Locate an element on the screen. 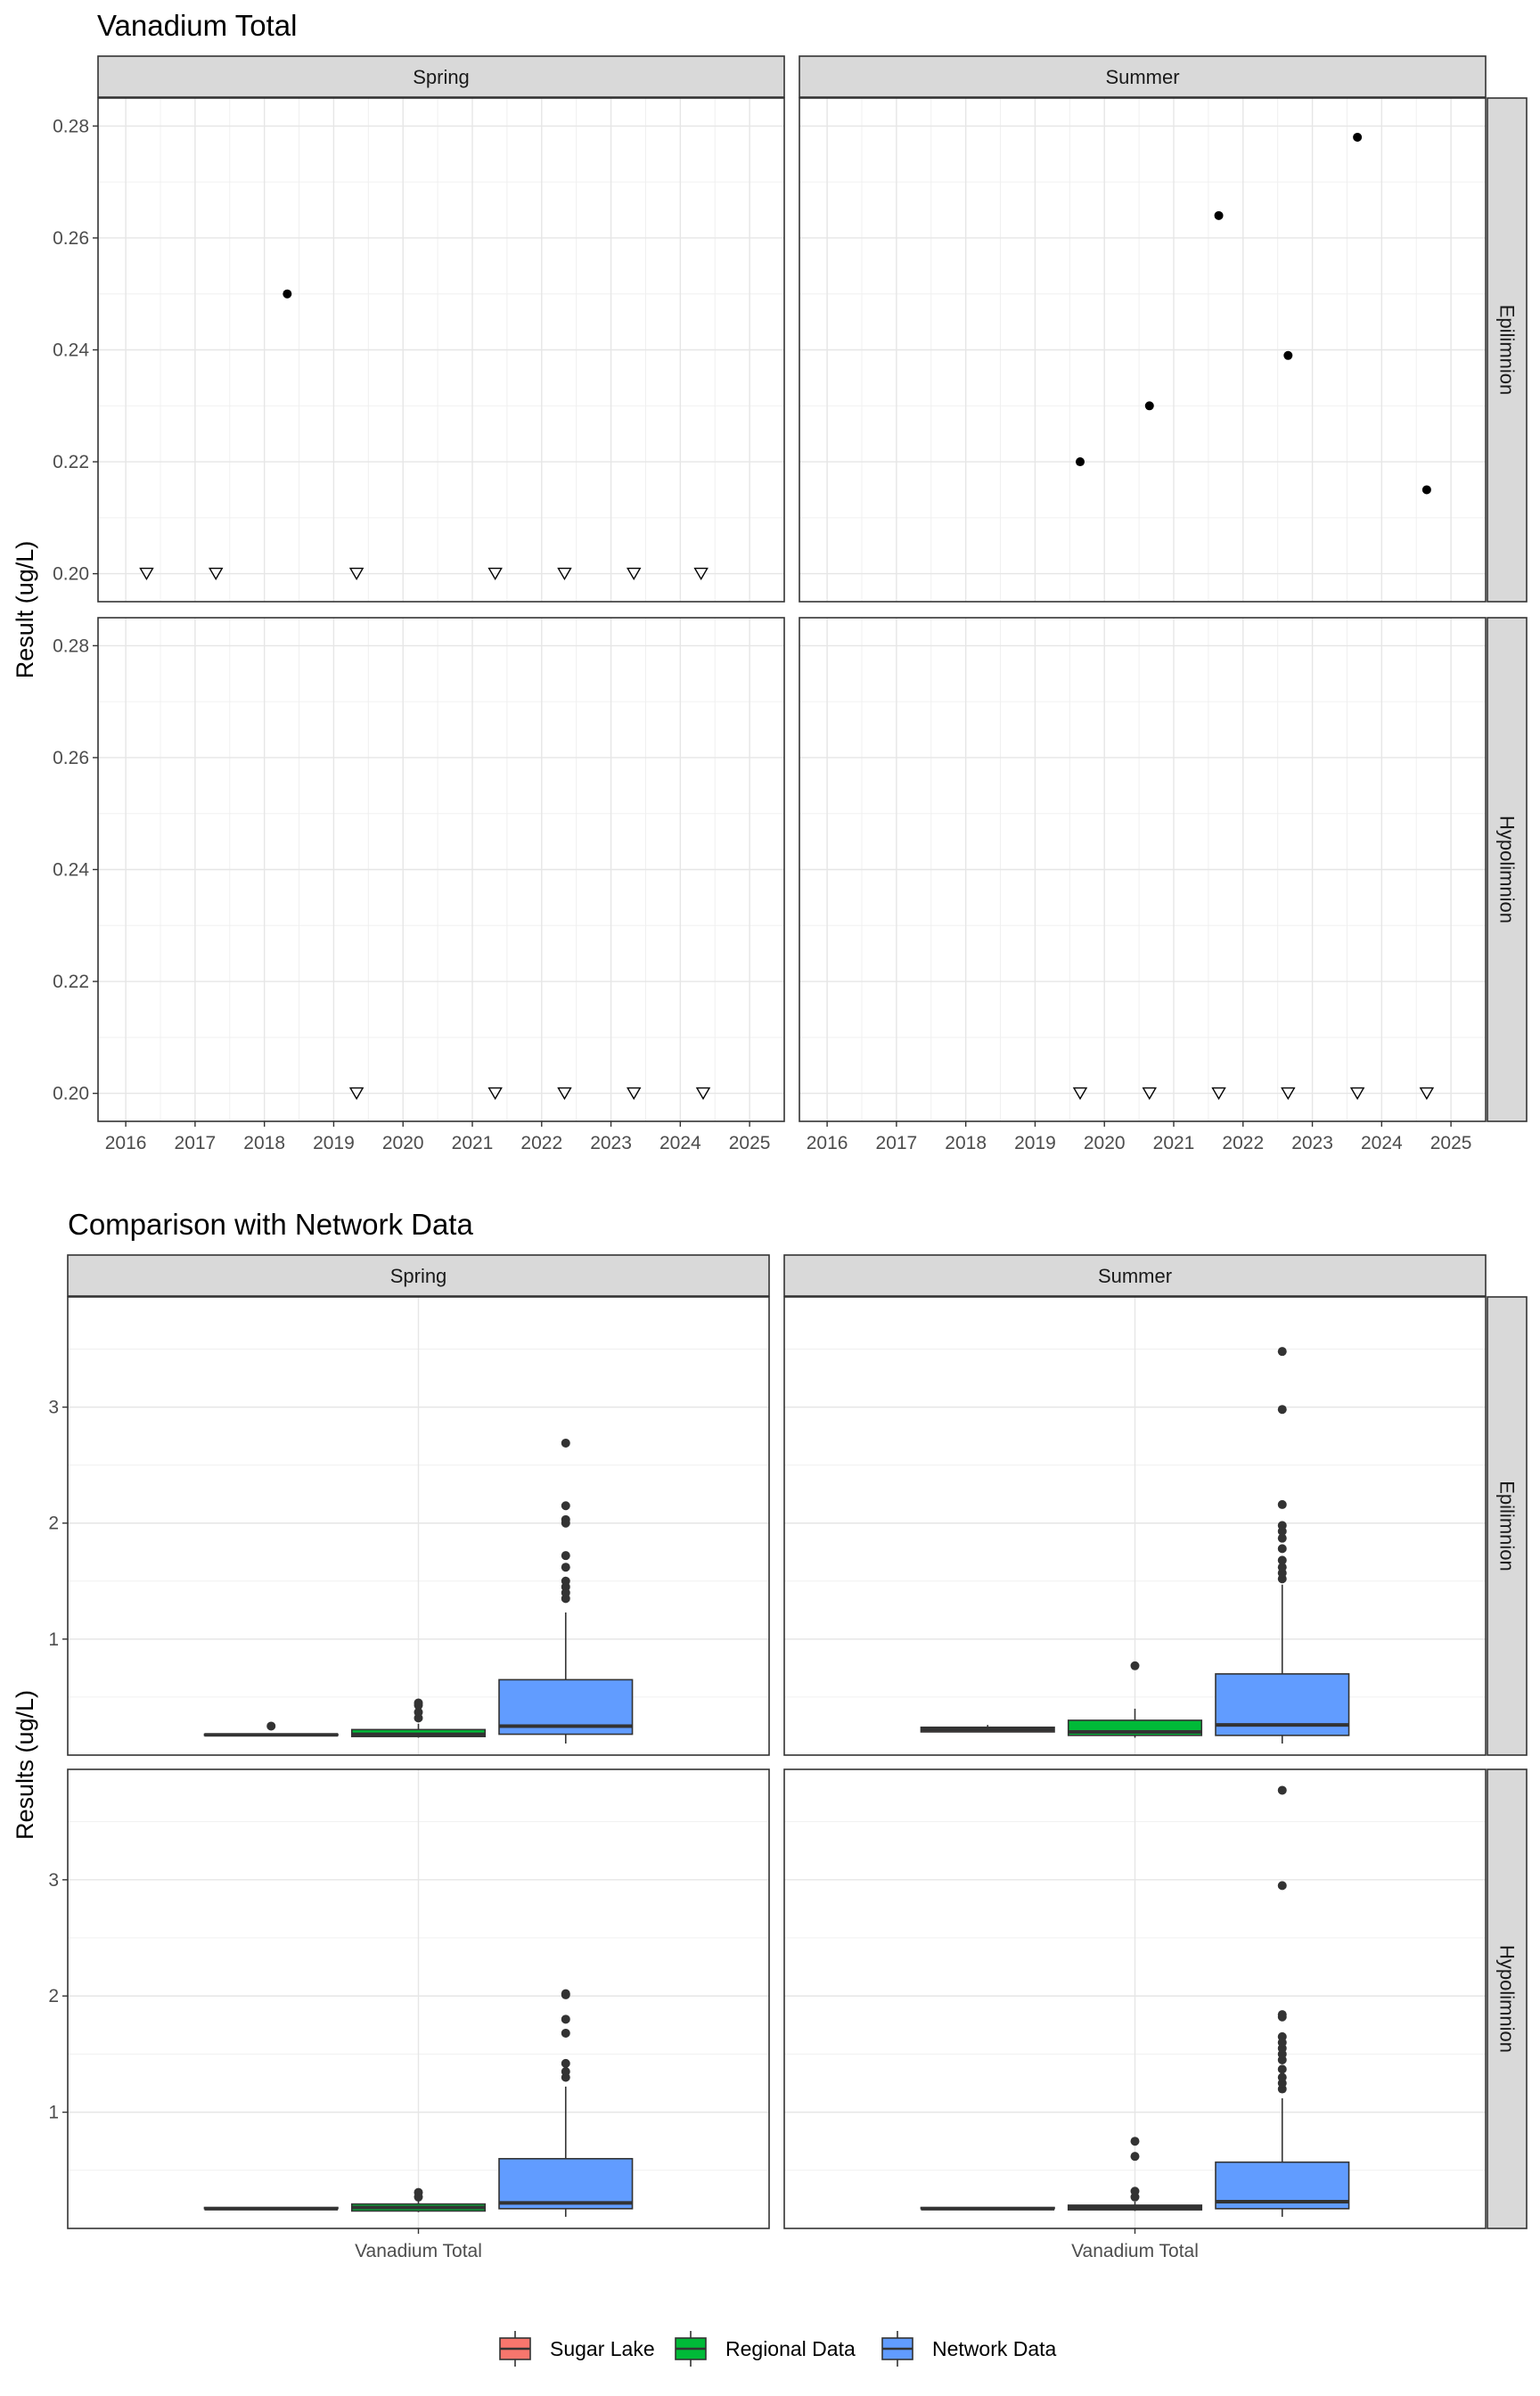 The width and height of the screenshot is (1540, 2396). boxplot-network-data is located at coordinates (566, 2103).